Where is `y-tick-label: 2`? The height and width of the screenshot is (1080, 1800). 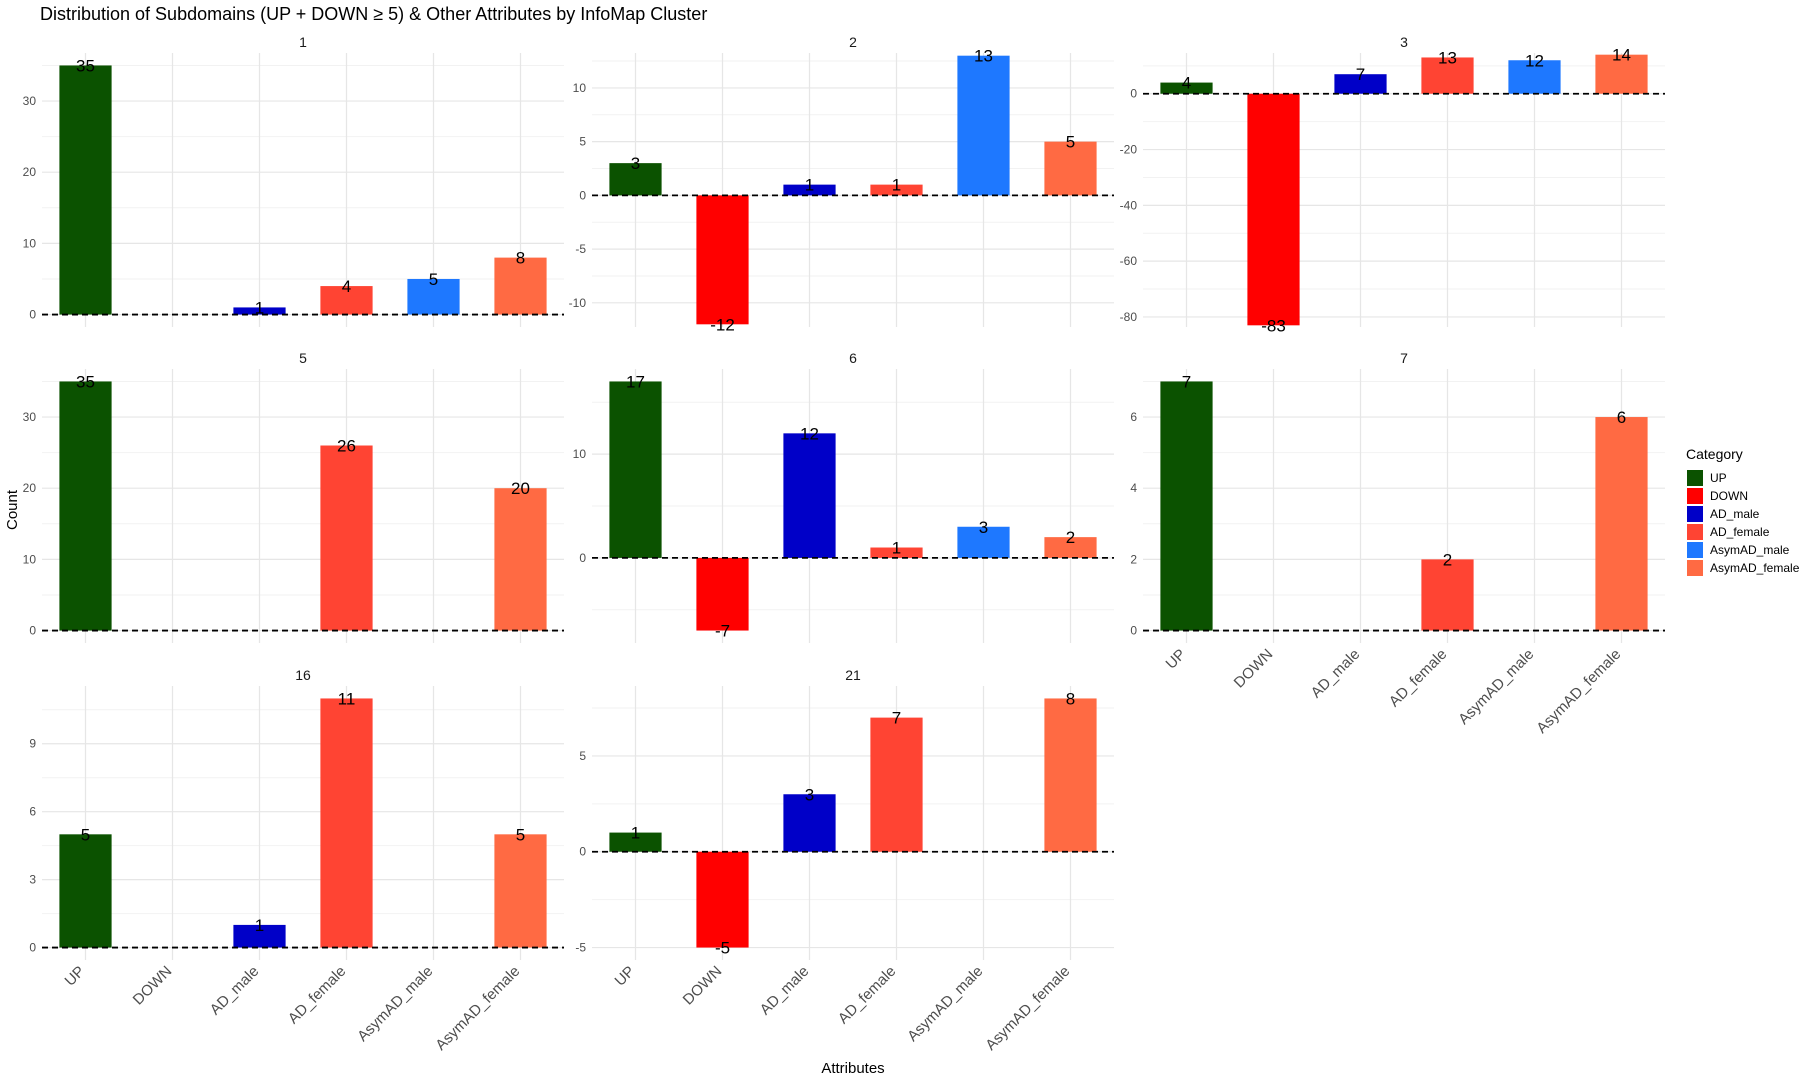
y-tick-label: 2 is located at coordinates (1133, 559).